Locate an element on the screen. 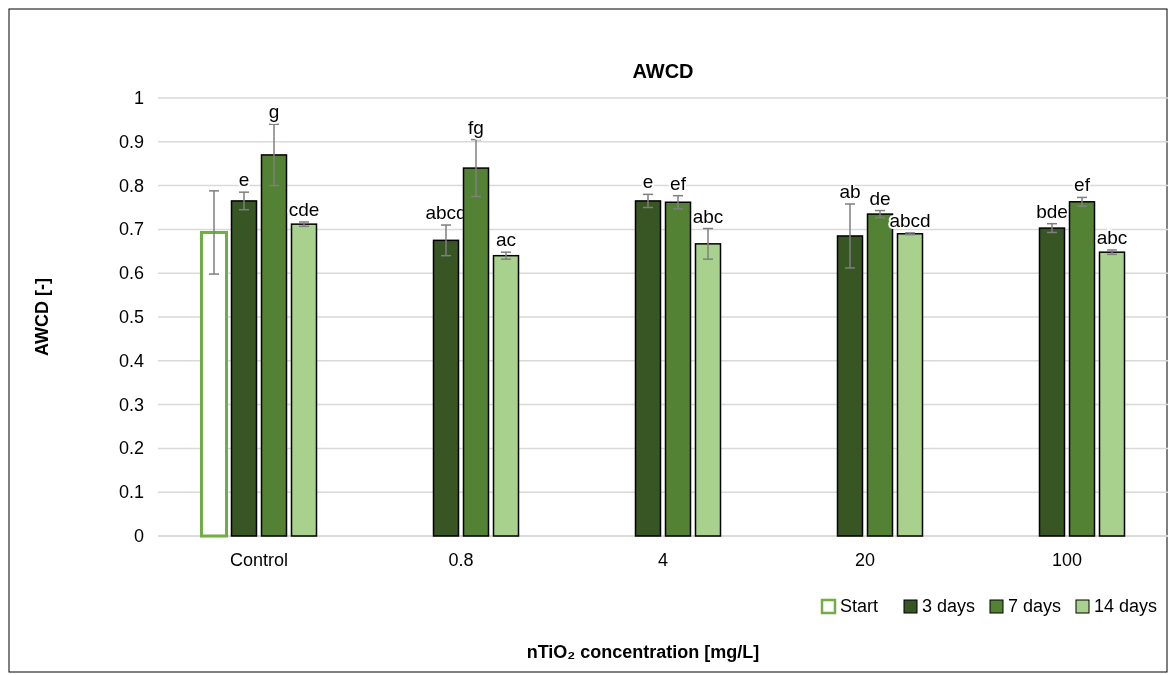 Image resolution: width=1175 pixels, height=675 pixels. data-label: cde is located at coordinates (304, 209).